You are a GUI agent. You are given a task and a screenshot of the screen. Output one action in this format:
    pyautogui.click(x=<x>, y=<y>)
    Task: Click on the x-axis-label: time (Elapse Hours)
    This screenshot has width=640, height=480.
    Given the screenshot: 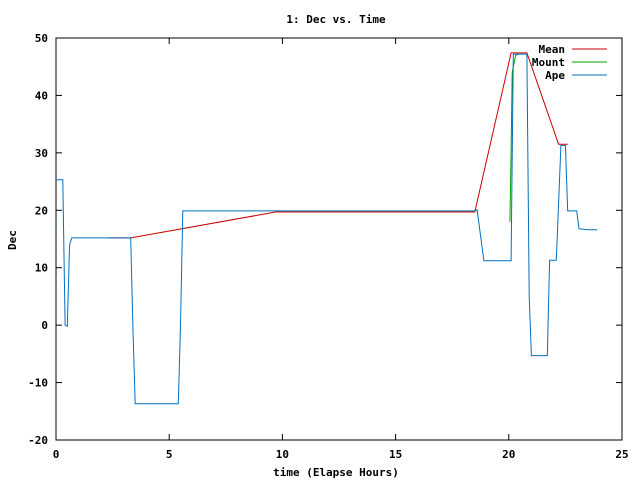 What is the action you would take?
    pyautogui.click(x=336, y=472)
    